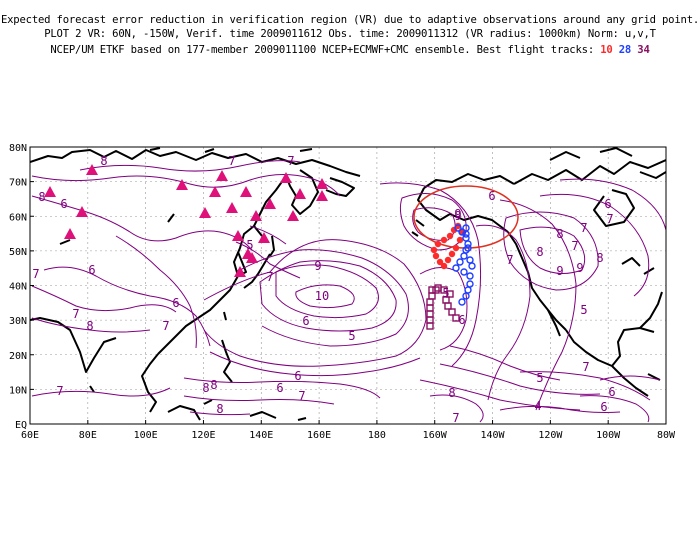  I want to click on contour-10-pacific, so click(325, 296).